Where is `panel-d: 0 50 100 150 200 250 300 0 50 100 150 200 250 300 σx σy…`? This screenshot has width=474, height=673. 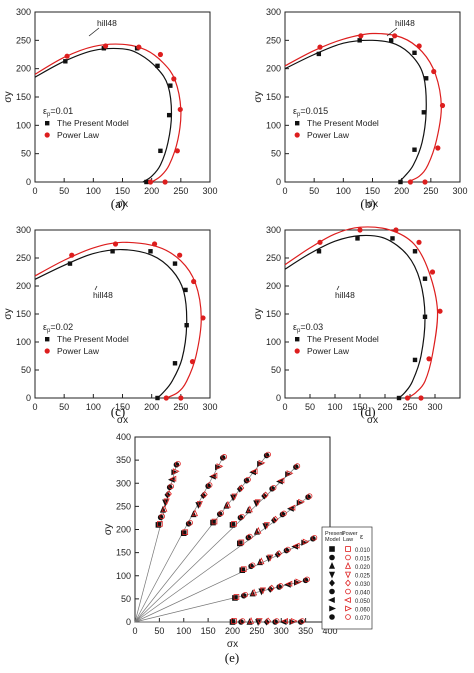 panel-d: 0 50 100 150 200 250 300 0 50 100 150 200 250 300 σx σy… is located at coordinates (357, 325).